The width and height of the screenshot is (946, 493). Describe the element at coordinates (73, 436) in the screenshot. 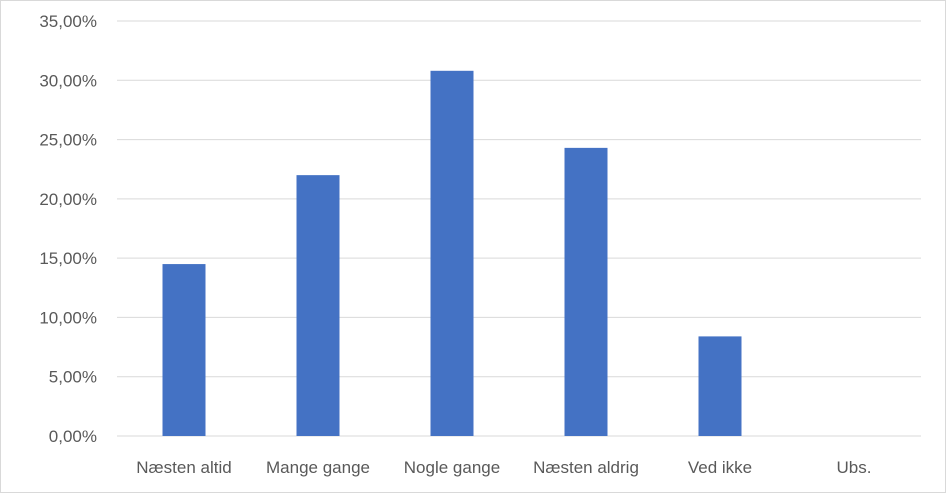

I see `y-tick-label: 0,00%` at that location.